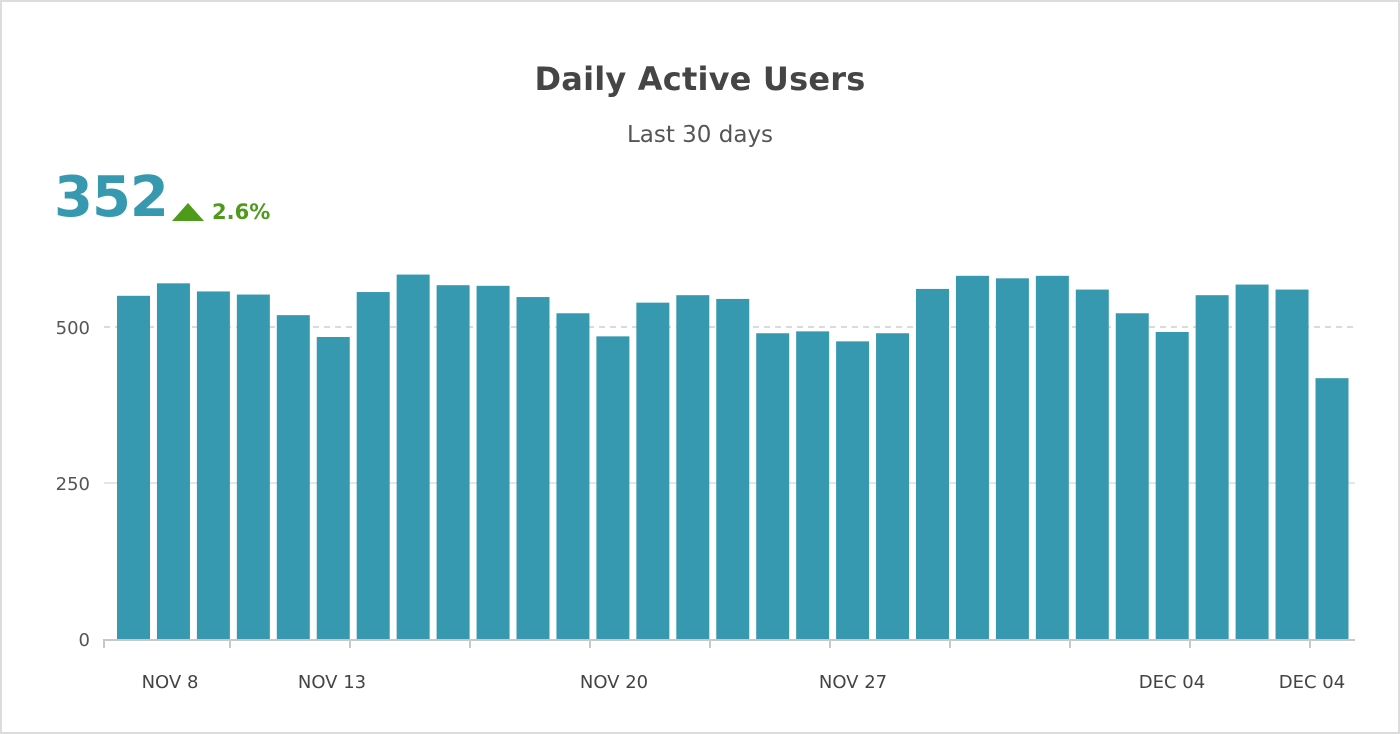 The height and width of the screenshot is (734, 1400). Describe the element at coordinates (853, 682) in the screenshot. I see `x-tick-label: NOV 27` at that location.